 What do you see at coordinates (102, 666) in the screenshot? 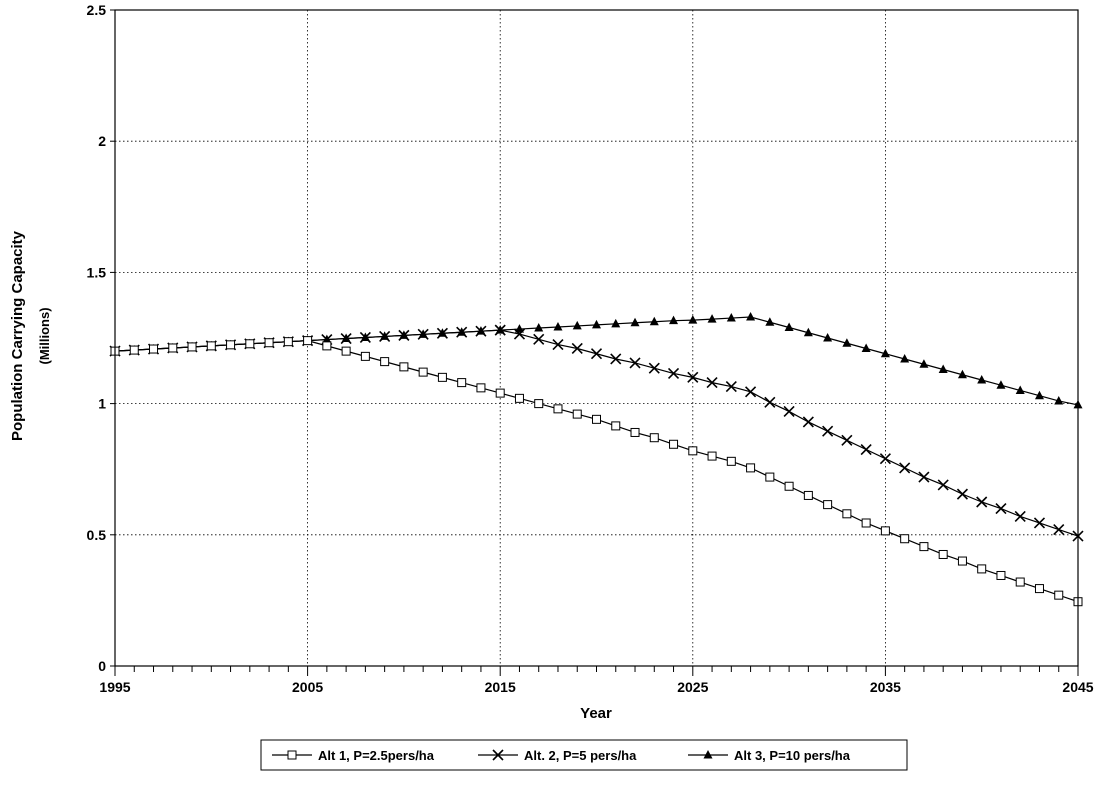
I see `y-tick-label: 0` at bounding box center [102, 666].